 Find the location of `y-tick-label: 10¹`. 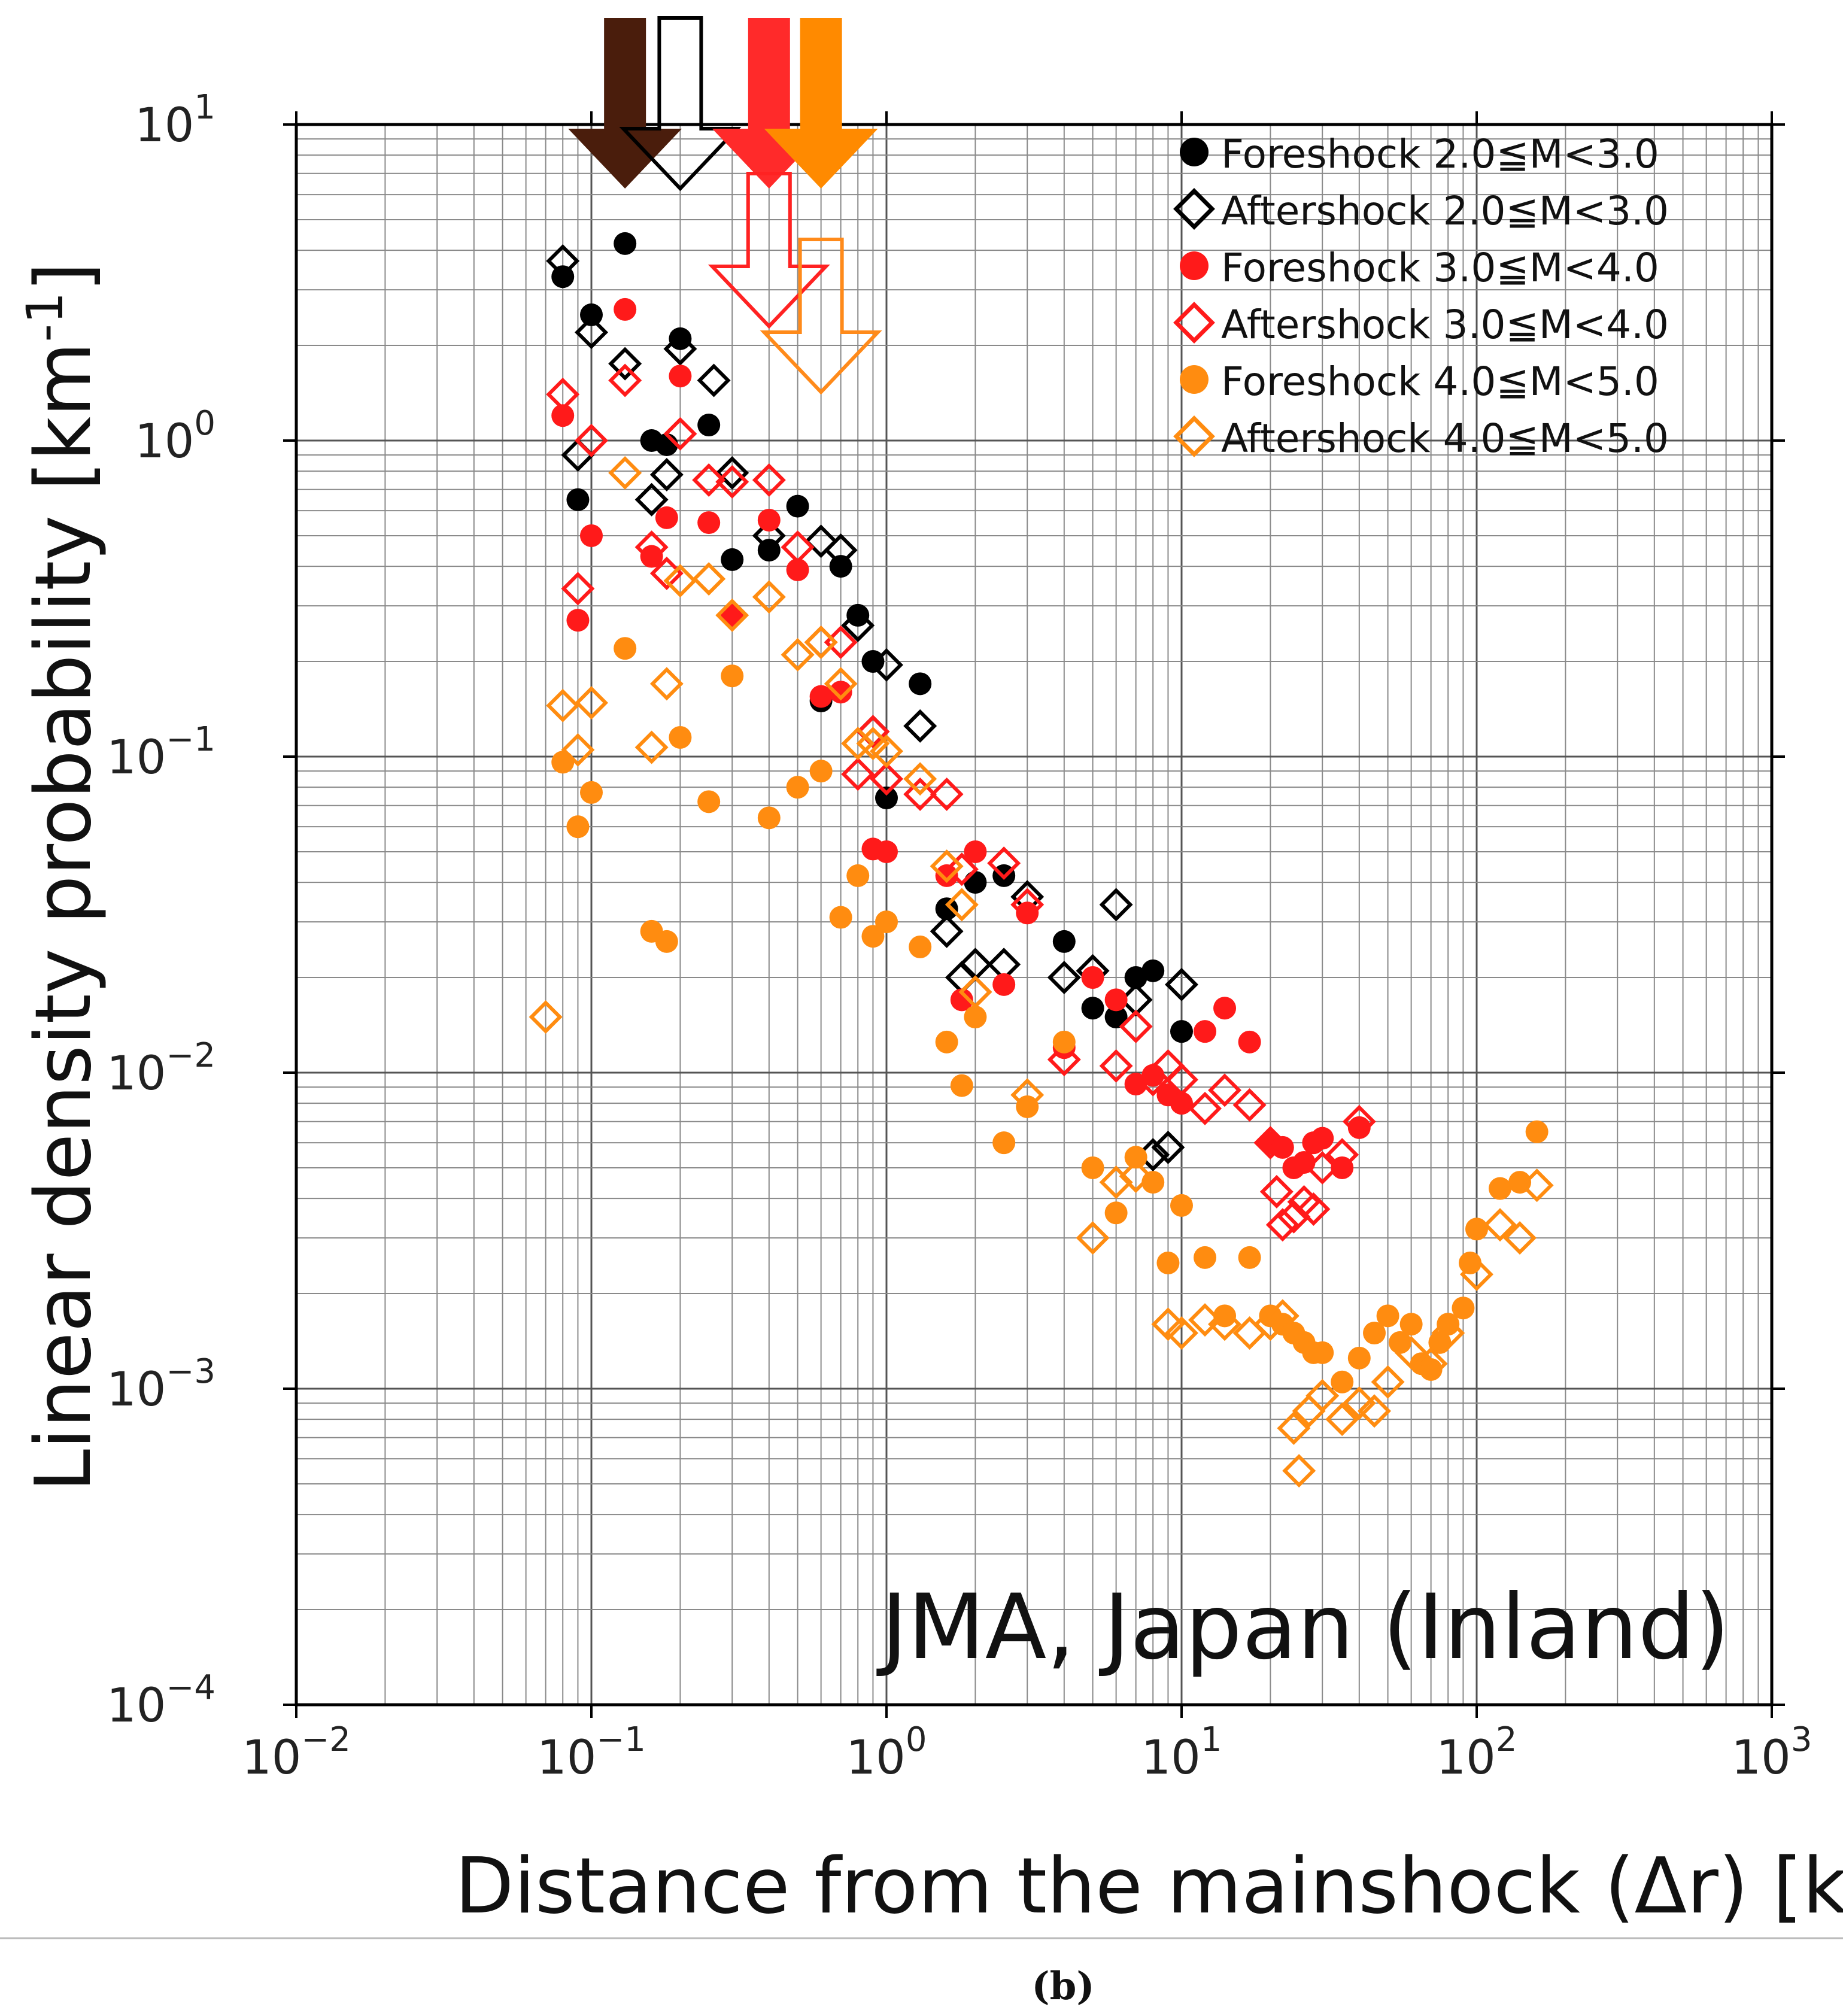

y-tick-label: 10¹ is located at coordinates (175, 121).